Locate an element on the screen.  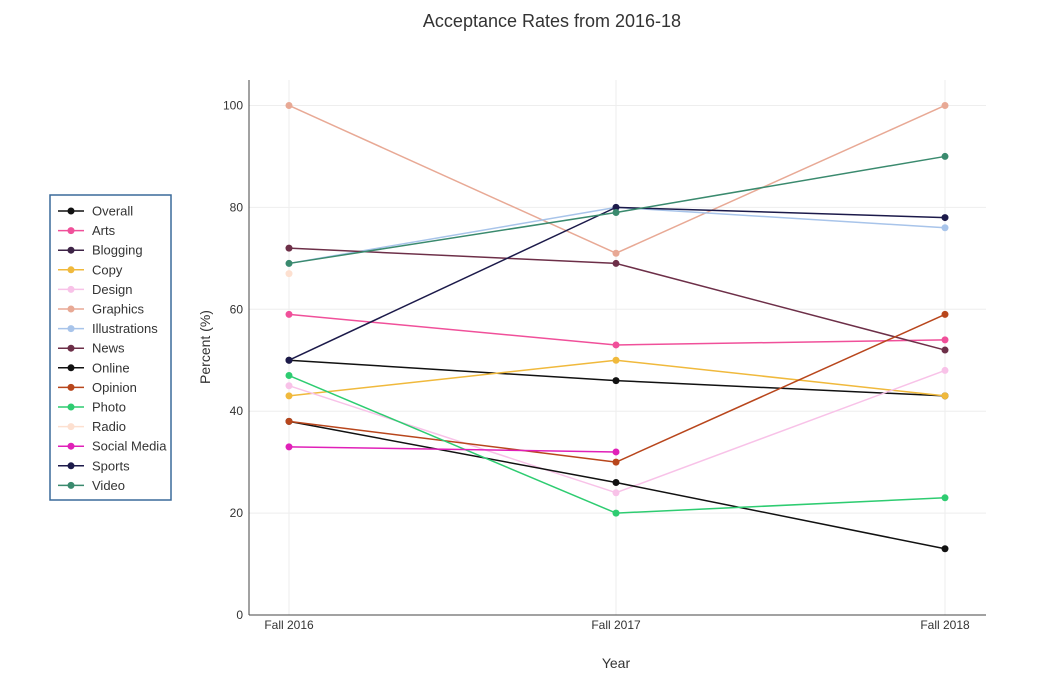
legend-item-arts: Arts is located at coordinates (87, 230).